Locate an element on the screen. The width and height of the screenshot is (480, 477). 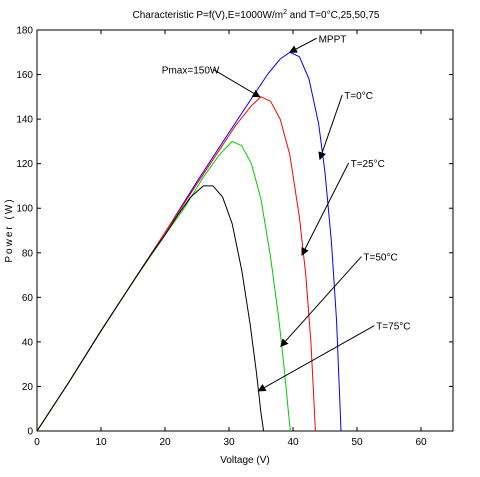
annotation-label-3: T=25°C is located at coordinates (368, 164).